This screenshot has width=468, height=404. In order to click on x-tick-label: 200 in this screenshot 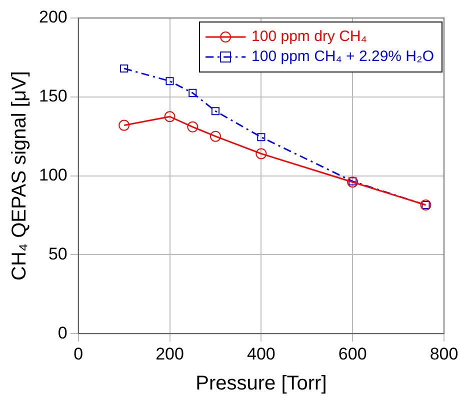, I will do `click(170, 354)`.